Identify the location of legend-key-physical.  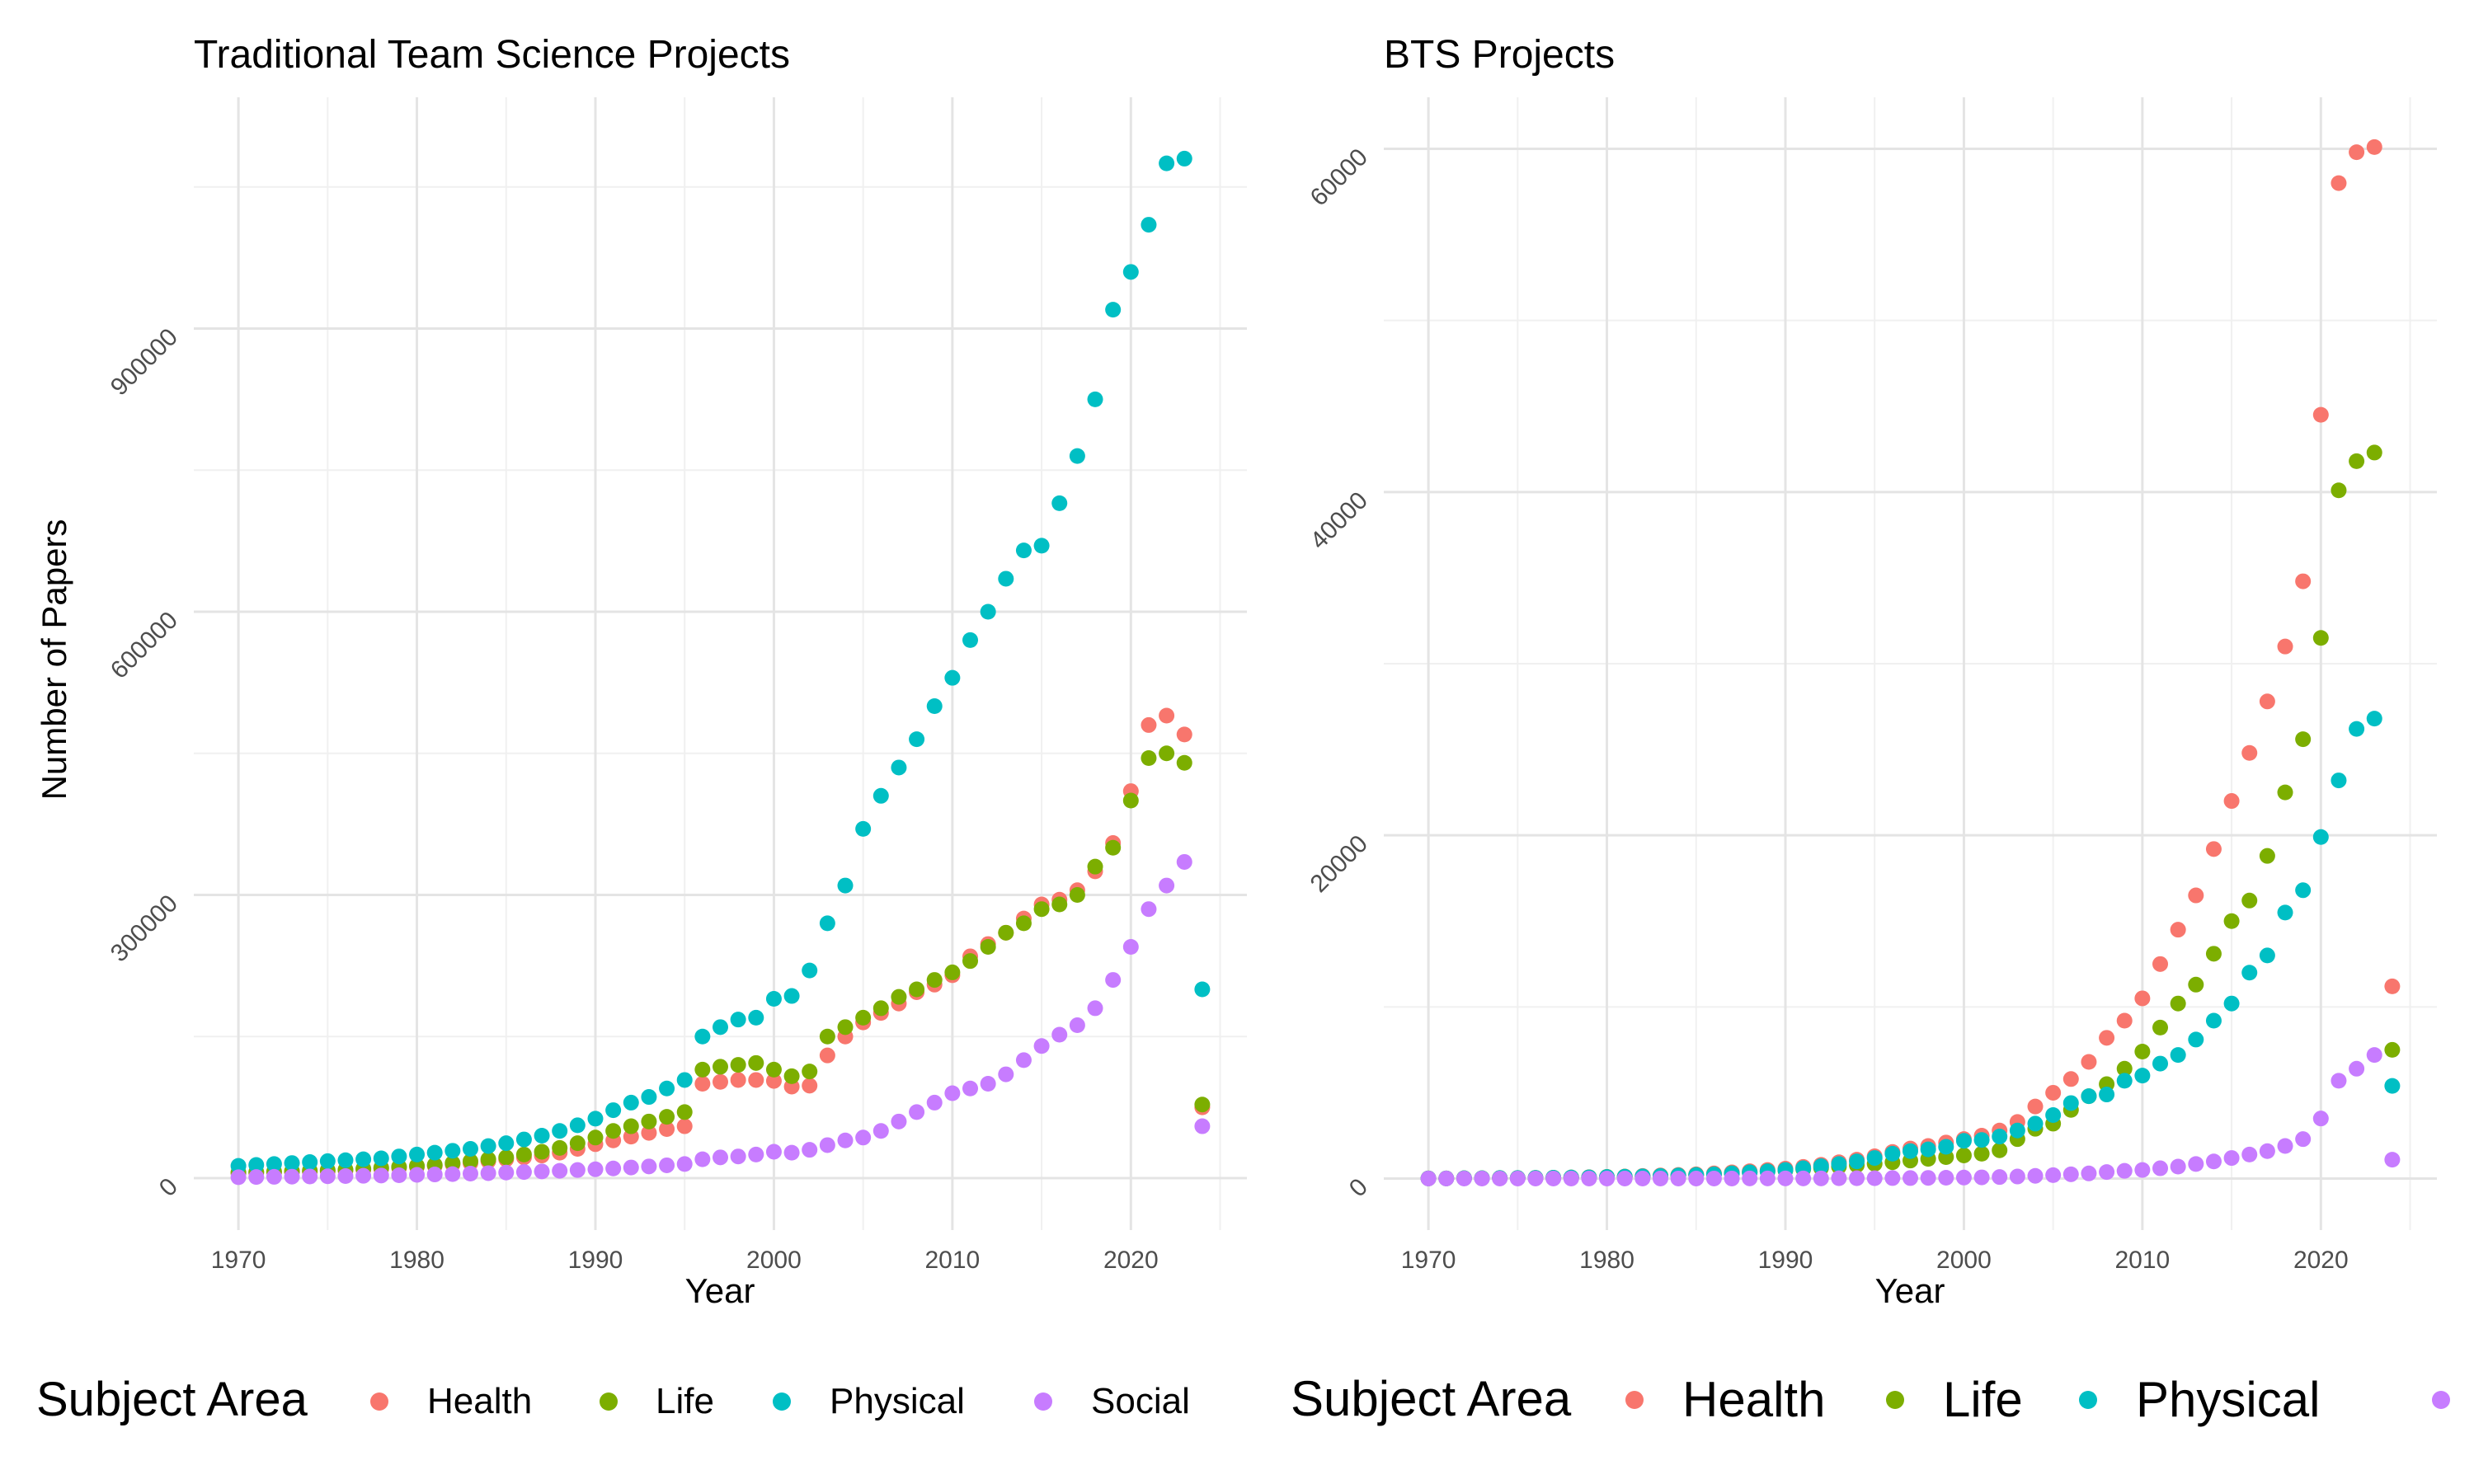
(782, 1401).